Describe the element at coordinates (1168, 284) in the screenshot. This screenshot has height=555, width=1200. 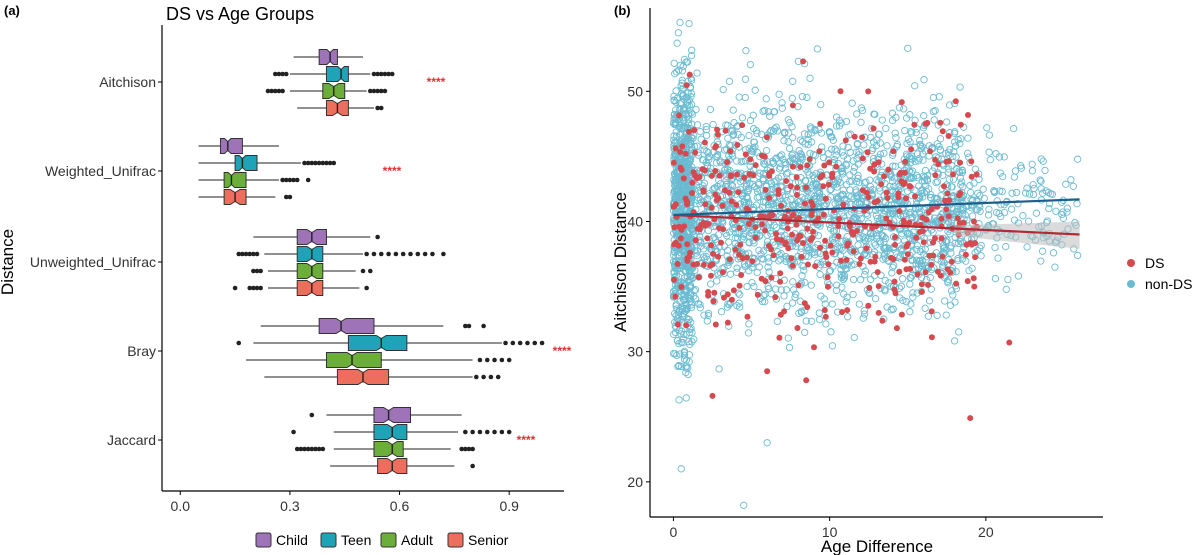
I see `legend-label-non-ds: non-DS` at that location.